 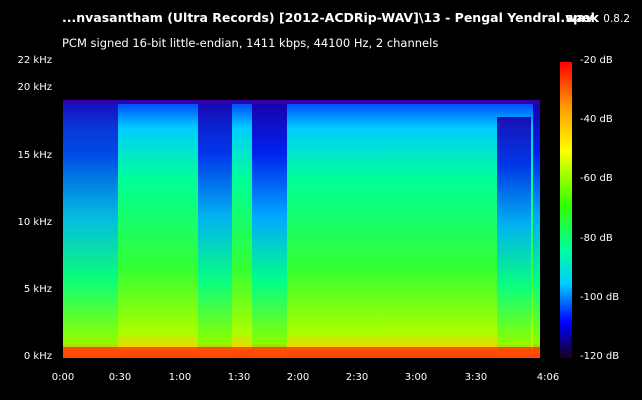 I want to click on db-tick--40: -40 dB, so click(x=596, y=119).